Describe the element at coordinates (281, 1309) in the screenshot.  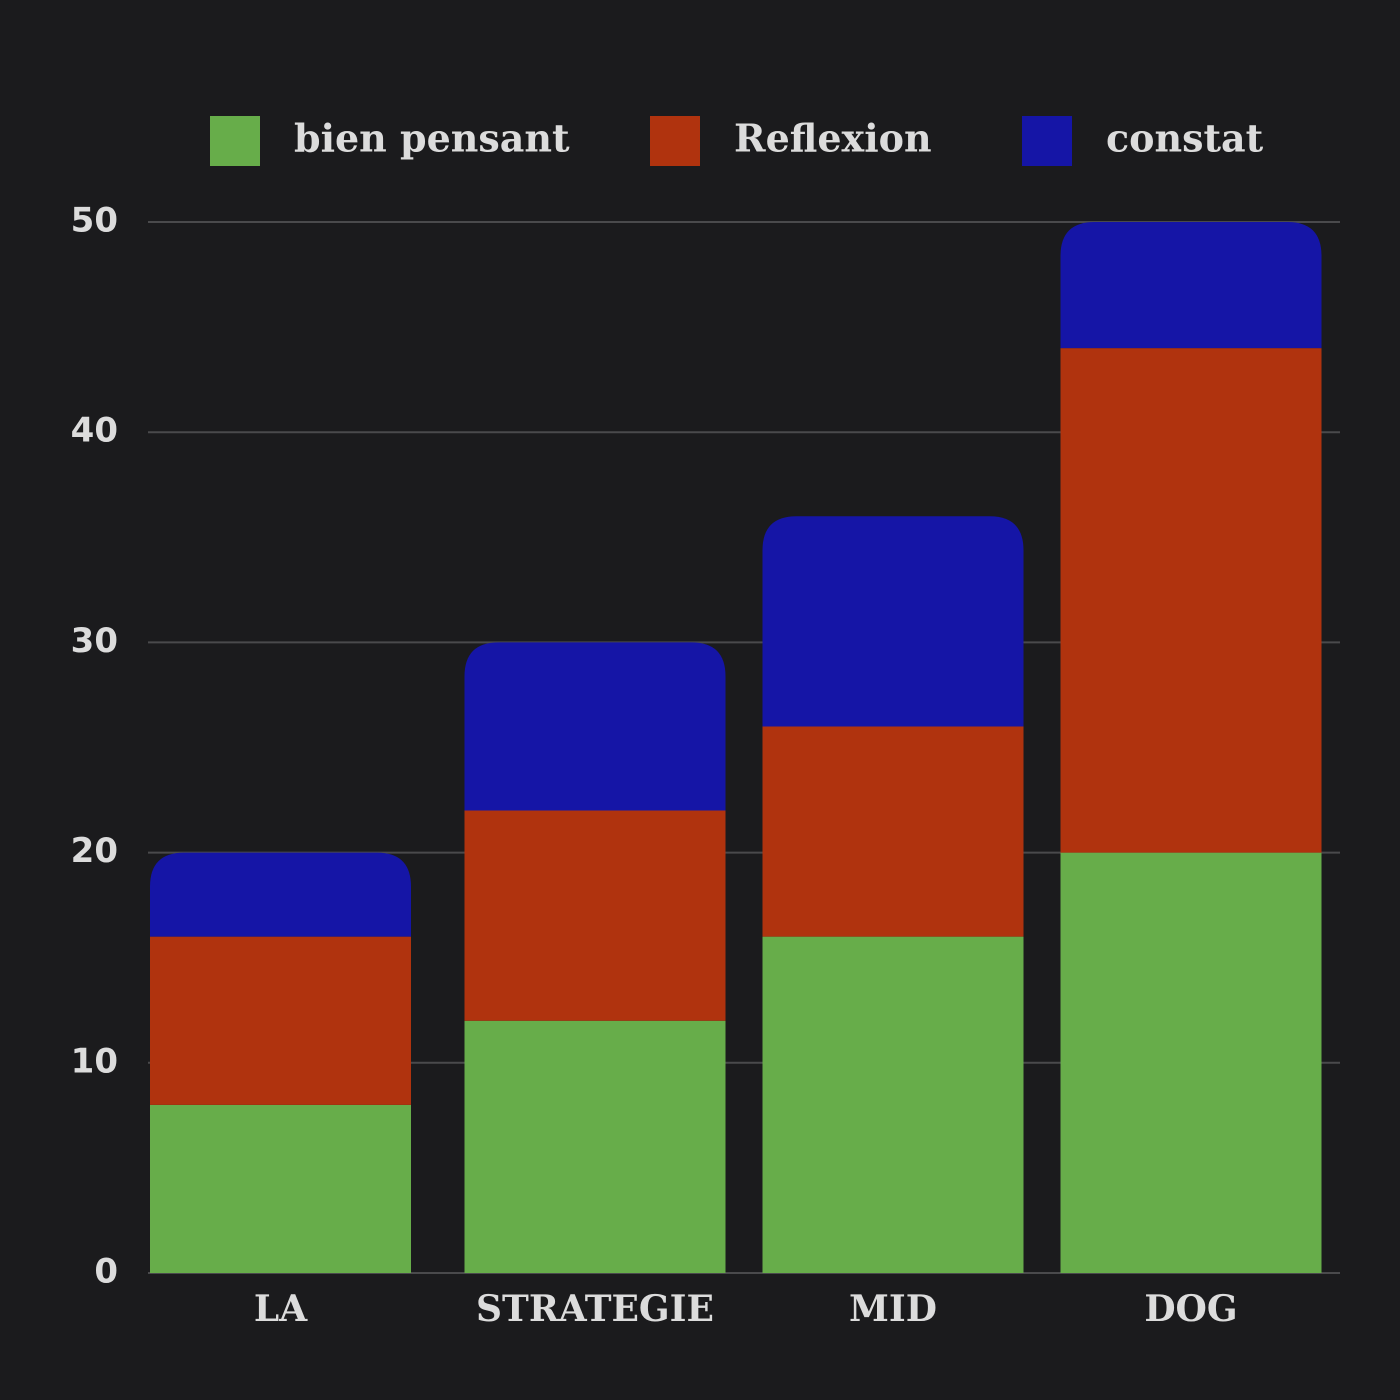
I see `x-tick-label: LA` at that location.